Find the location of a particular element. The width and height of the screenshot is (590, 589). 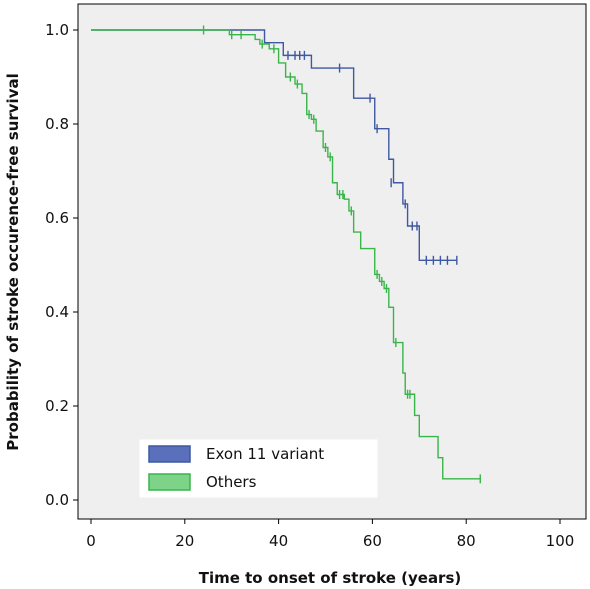

y-tick-label: 0.6 is located at coordinates (57, 218).